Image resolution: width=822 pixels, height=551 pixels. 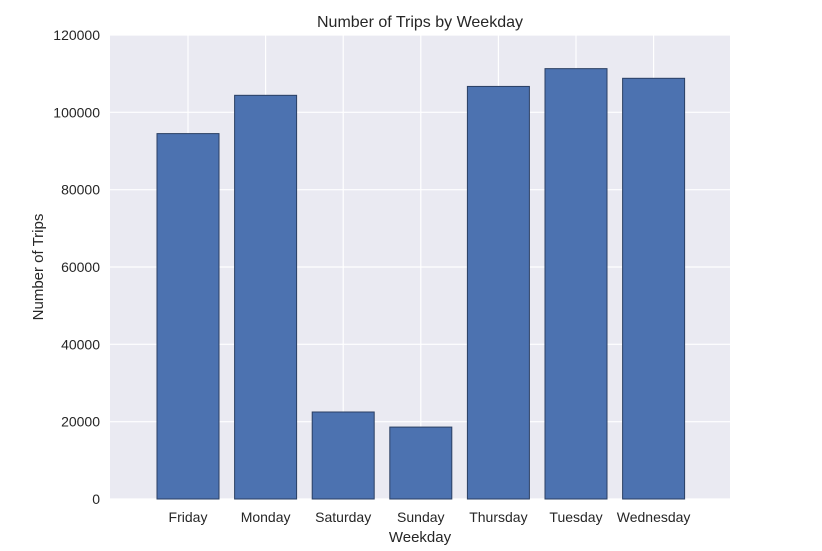 What do you see at coordinates (420, 22) in the screenshot?
I see `chart-title: Number of Trips by Weekday` at bounding box center [420, 22].